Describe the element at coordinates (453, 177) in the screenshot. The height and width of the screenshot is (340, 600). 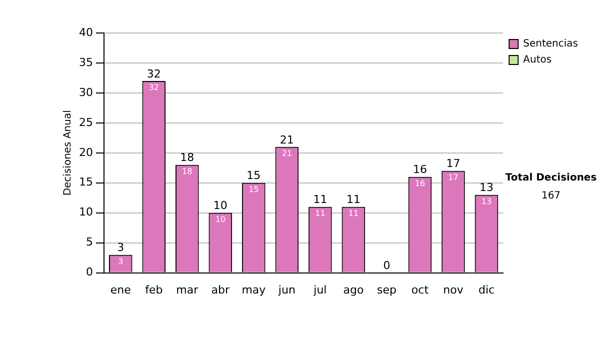
I see `data-label: 17` at that location.